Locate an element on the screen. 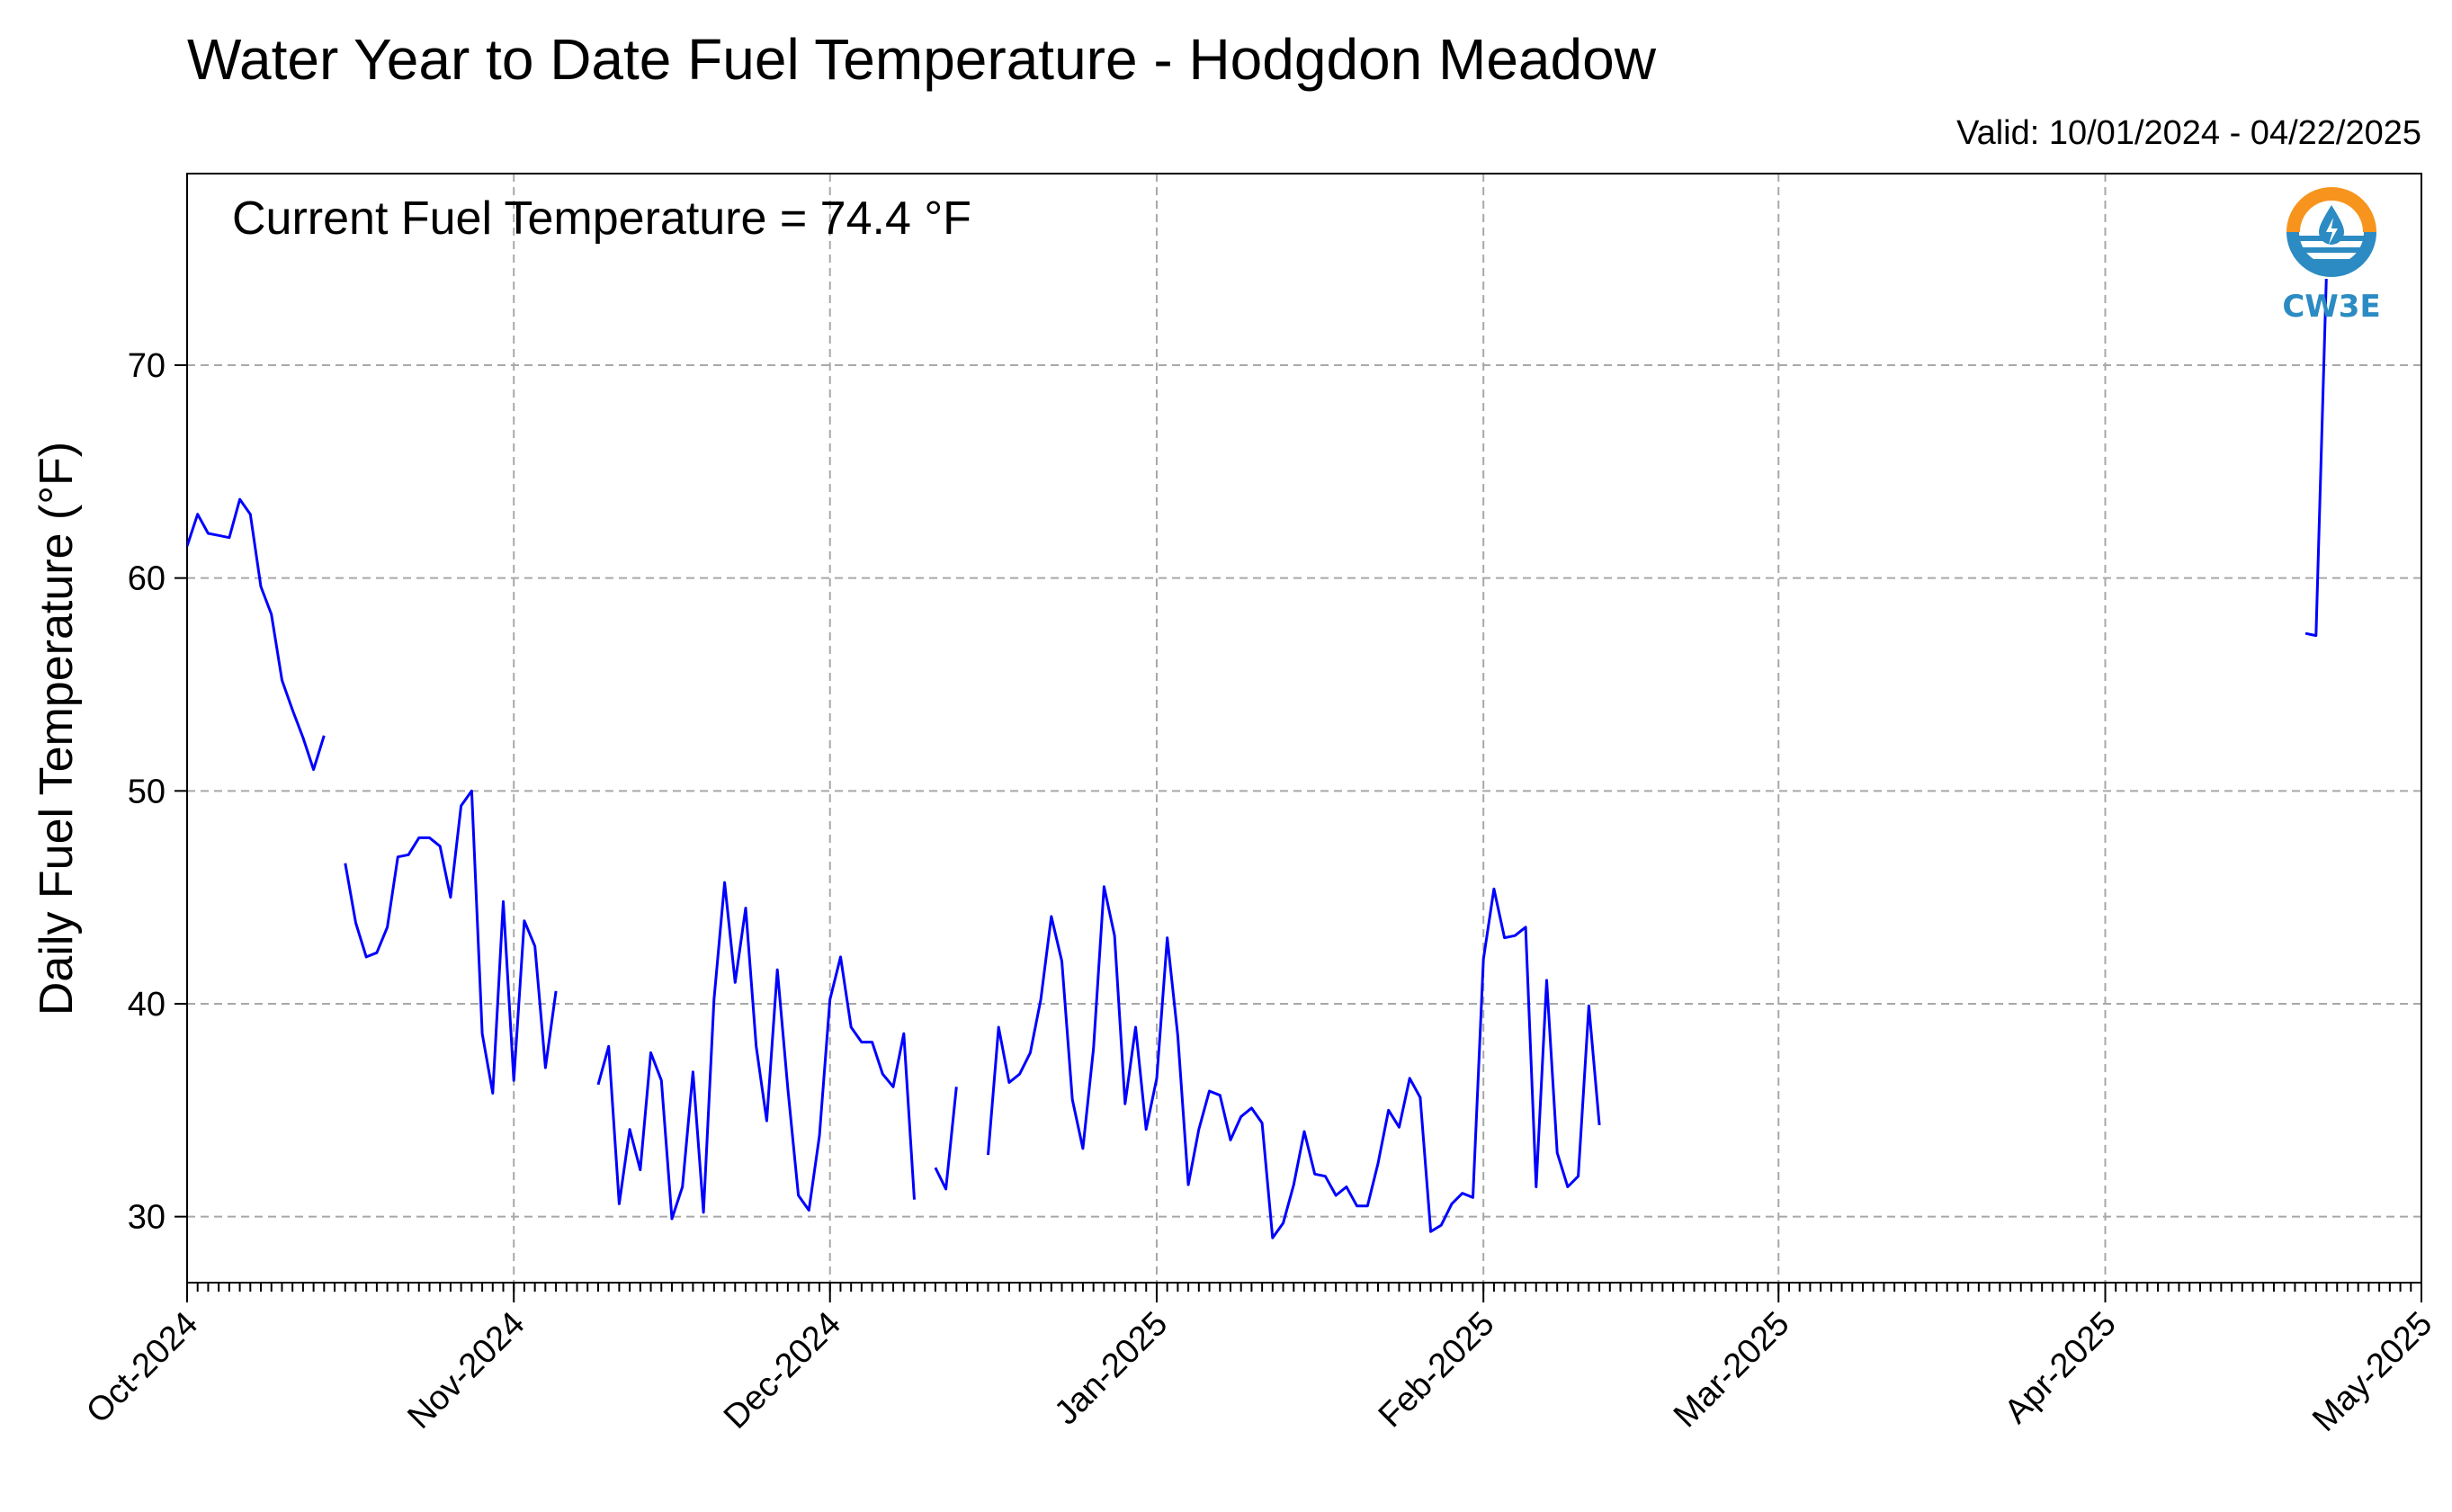 The height and width of the screenshot is (1512, 2452). y-axis-label: Daily Fuel Temperature (°F) is located at coordinates (57, 728).